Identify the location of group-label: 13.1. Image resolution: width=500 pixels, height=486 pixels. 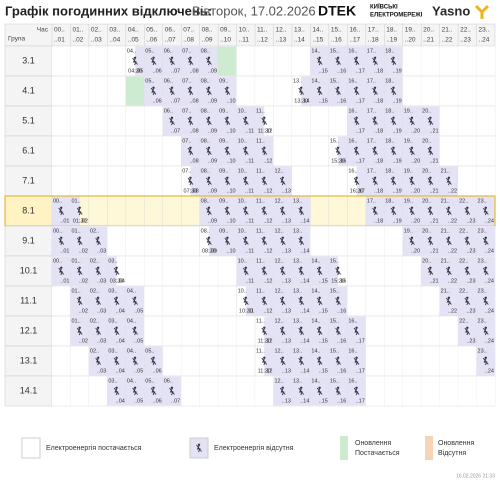
(29, 360).